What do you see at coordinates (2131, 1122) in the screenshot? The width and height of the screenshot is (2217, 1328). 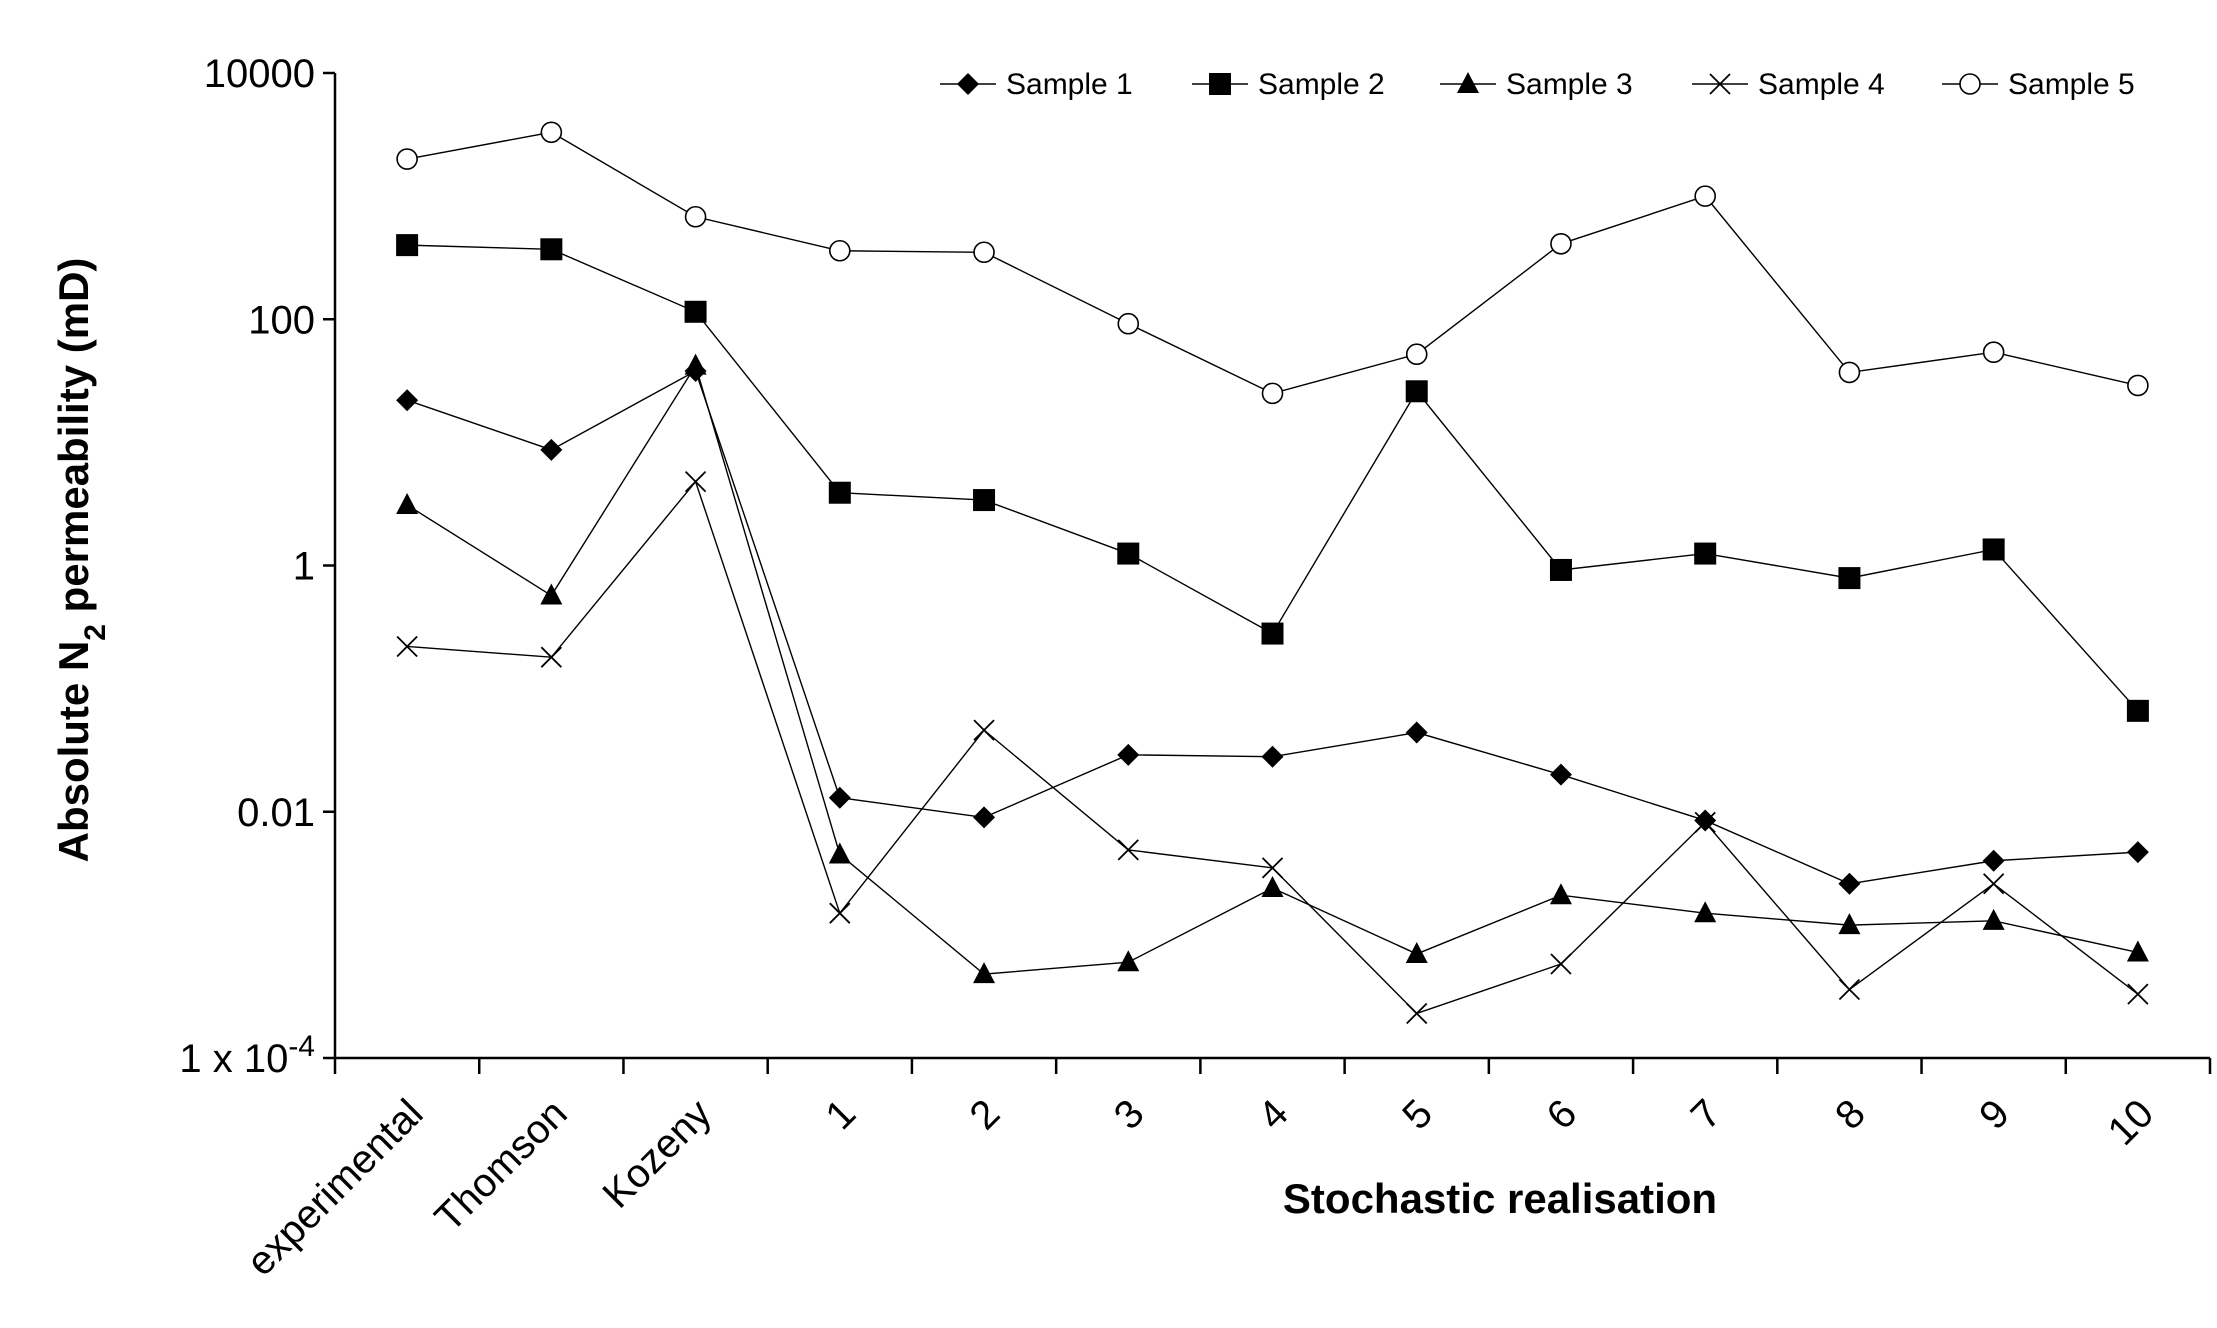 I see `x-tick-label: 10` at bounding box center [2131, 1122].